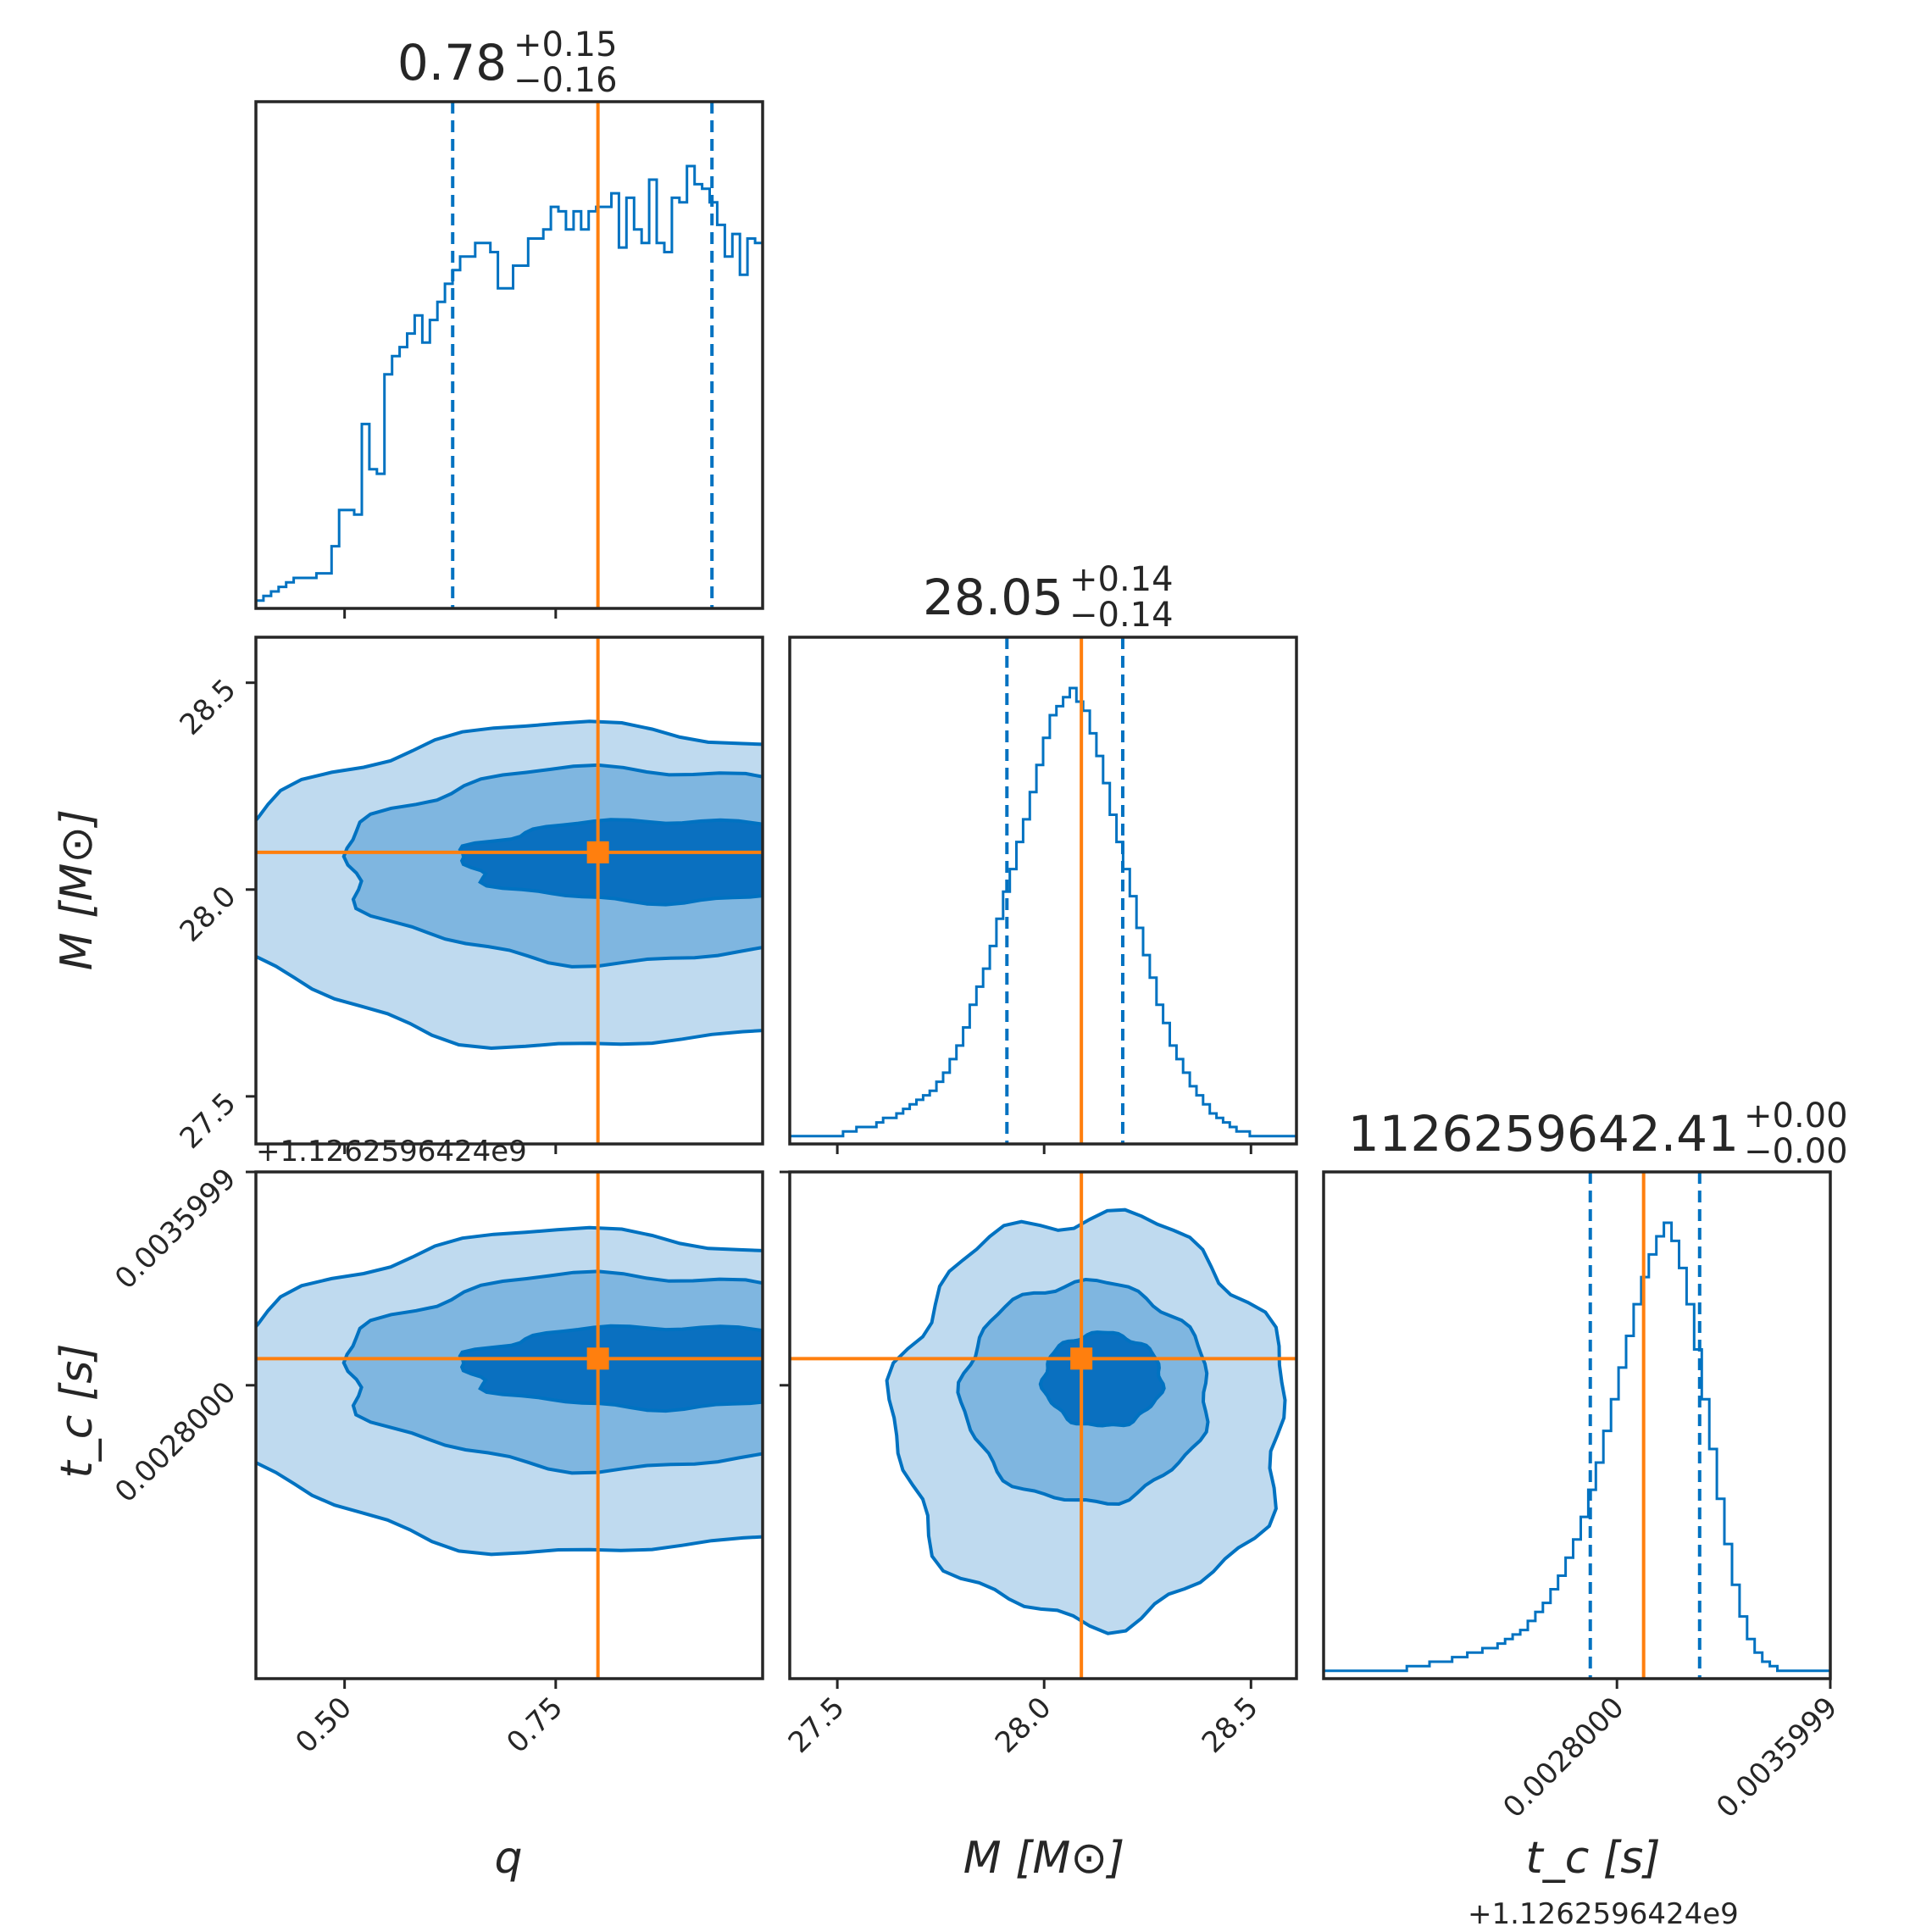 The width and height of the screenshot is (1932, 1932). I want to click on offset-text-bottom: +1.1262596424e9, so click(1603, 1914).